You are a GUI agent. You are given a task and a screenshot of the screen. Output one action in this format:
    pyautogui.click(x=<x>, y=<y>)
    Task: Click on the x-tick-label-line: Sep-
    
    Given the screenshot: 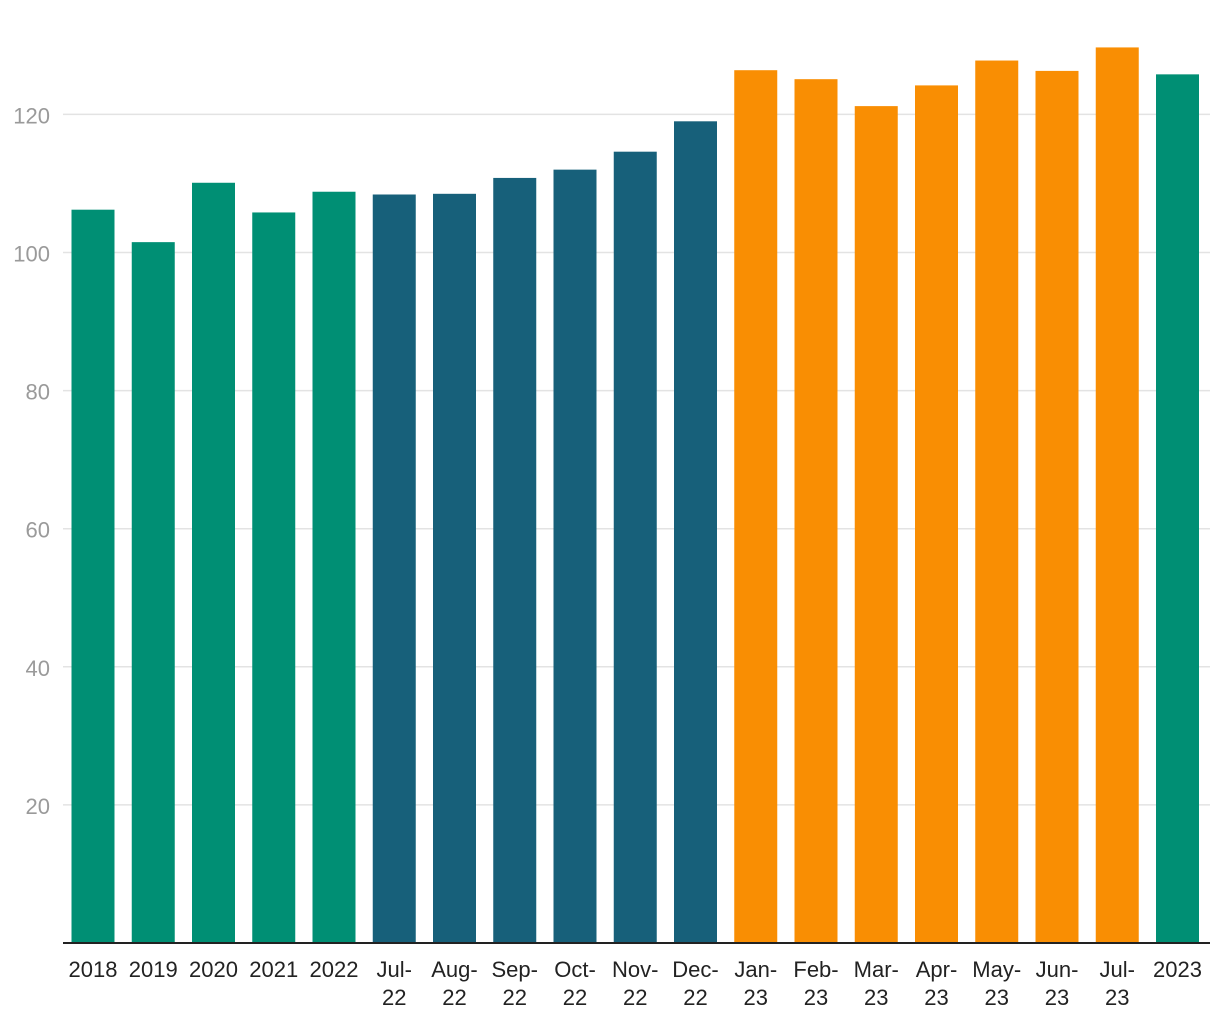 What is the action you would take?
    pyautogui.click(x=515, y=969)
    